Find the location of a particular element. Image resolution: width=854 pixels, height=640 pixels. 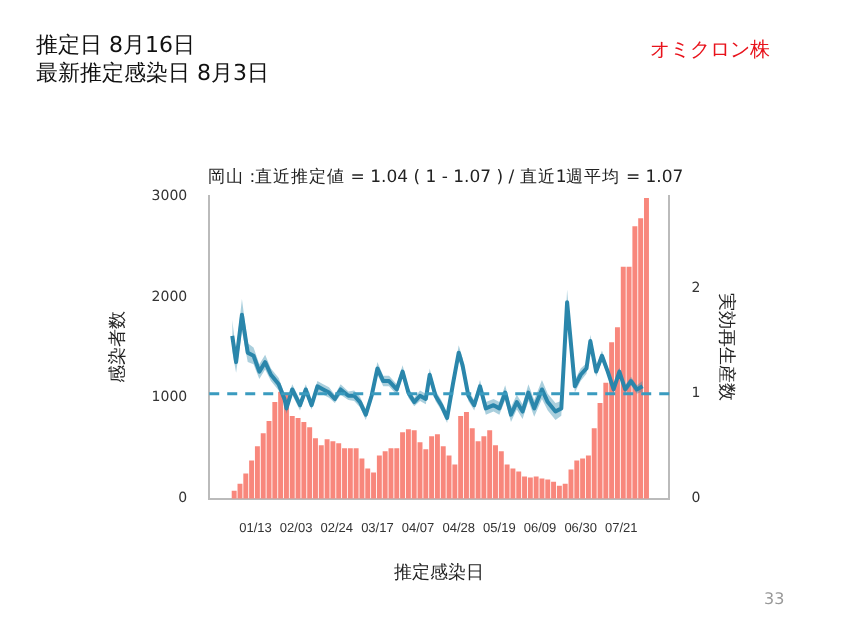

y-axis-title: 感染者数 is located at coordinates (118, 347).